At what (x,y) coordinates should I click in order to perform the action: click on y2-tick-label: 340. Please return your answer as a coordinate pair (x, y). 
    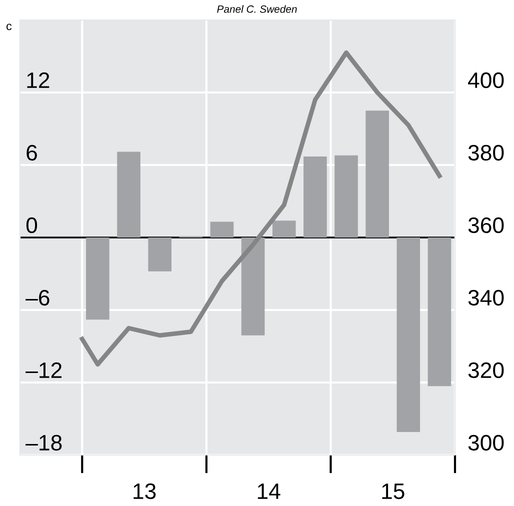
    Looking at the image, I should click on (486, 298).